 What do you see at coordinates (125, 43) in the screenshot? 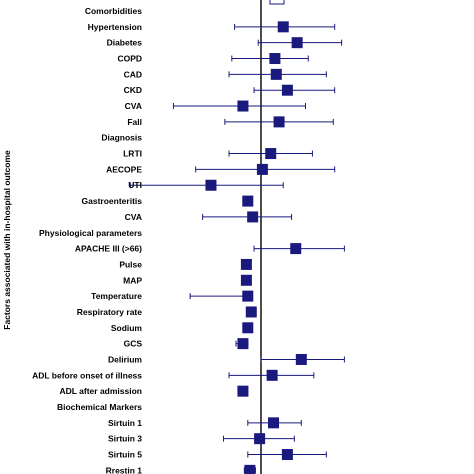
I see `row-label: Diabetes` at bounding box center [125, 43].